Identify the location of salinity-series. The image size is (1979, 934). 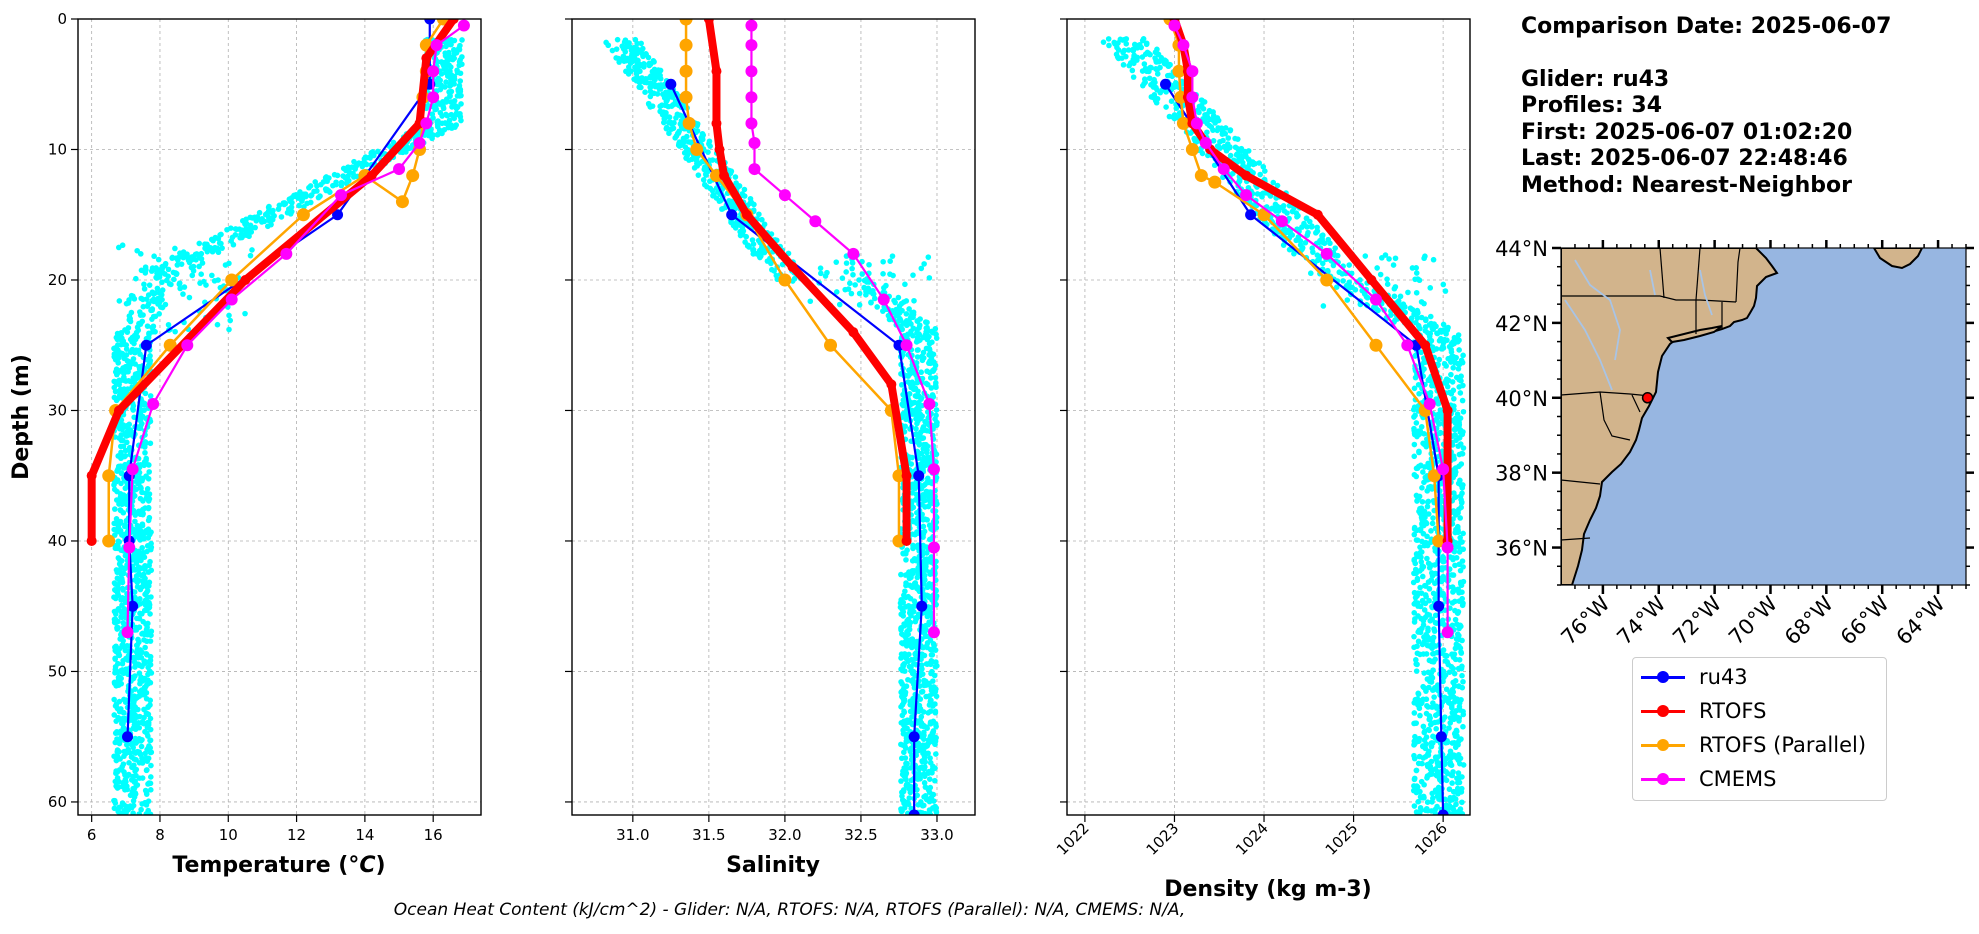
(802, 417).